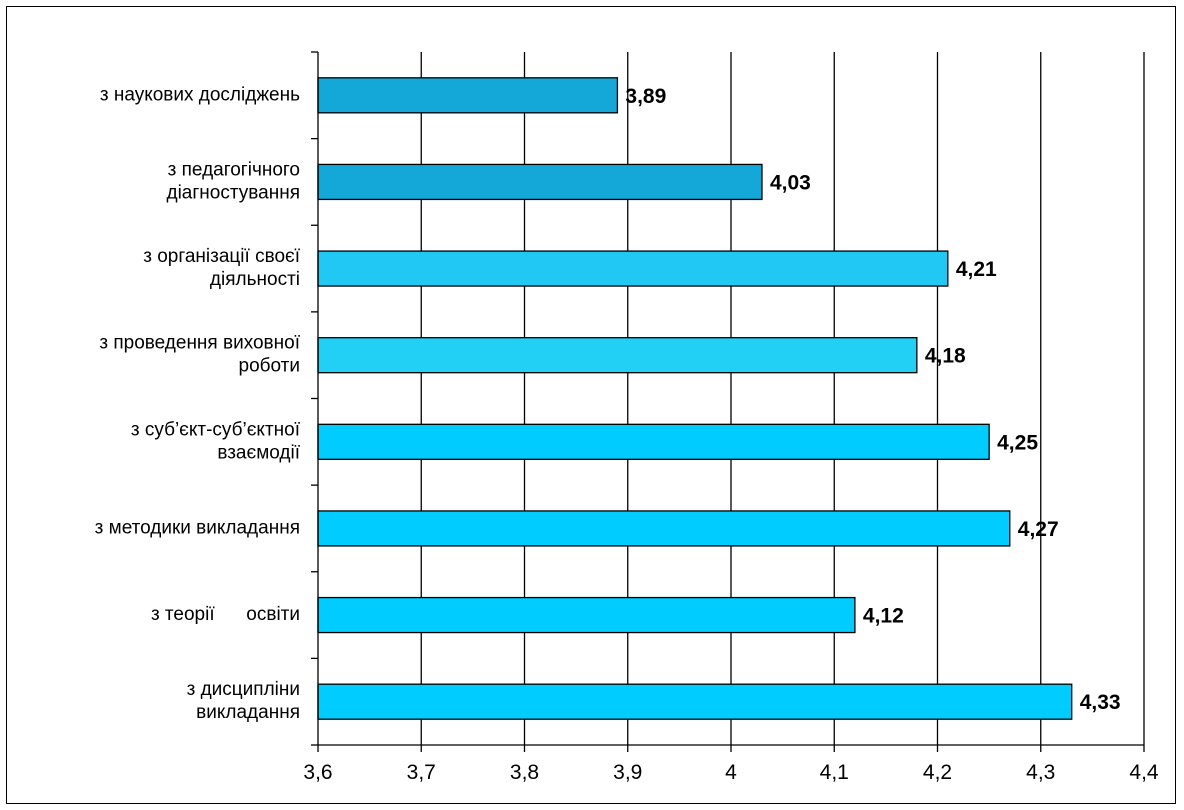 The width and height of the screenshot is (1184, 810). I want to click on value-label: 4,18, so click(945, 356).